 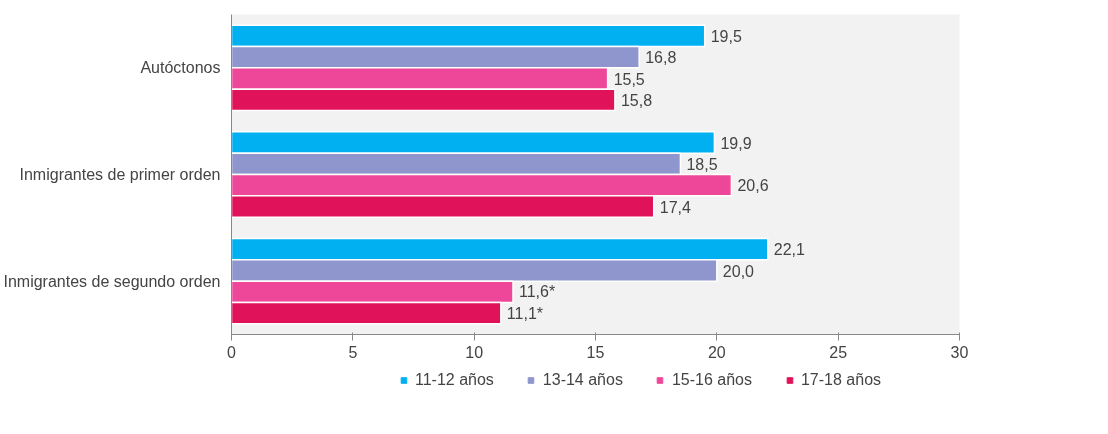 I want to click on x-tick-label: 25, so click(x=838, y=352).